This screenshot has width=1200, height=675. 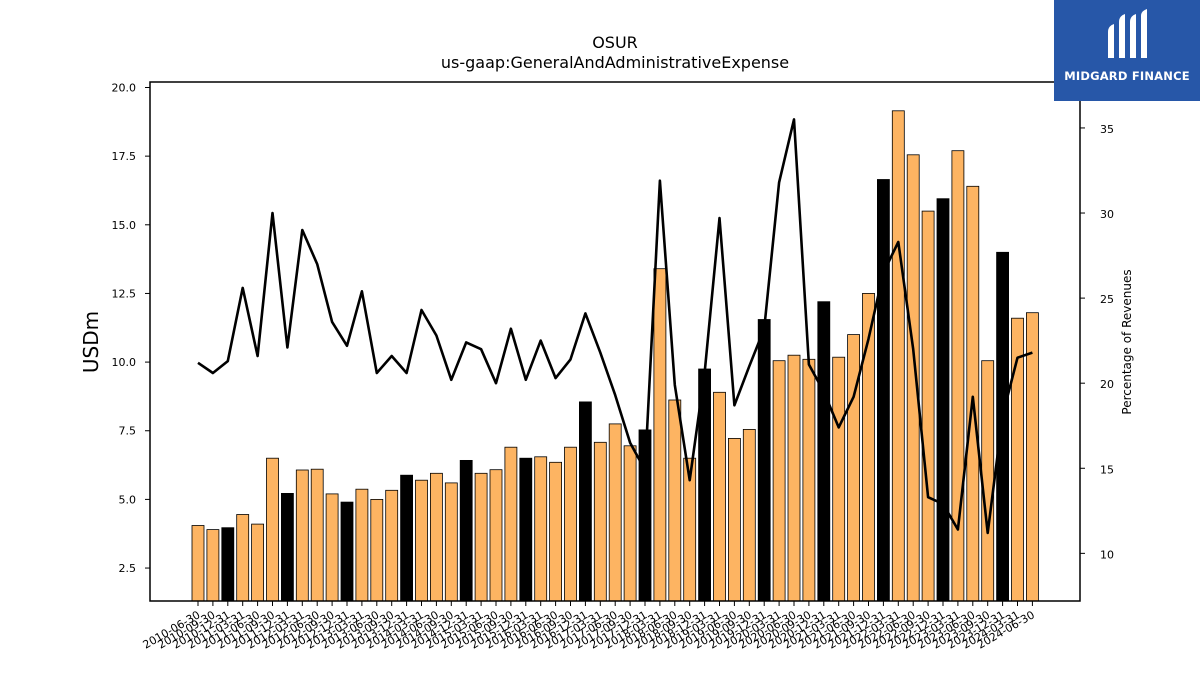 What do you see at coordinates (1107, 214) in the screenshot?
I see `y2-tick-label: 30` at bounding box center [1107, 214].